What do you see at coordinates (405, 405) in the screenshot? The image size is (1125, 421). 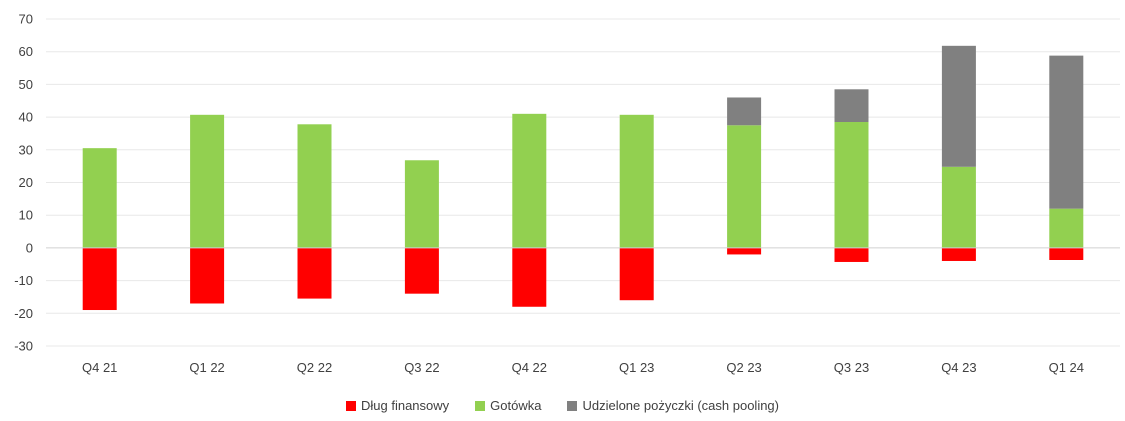 I see `legend-label-dlug: Dług finansowy` at bounding box center [405, 405].